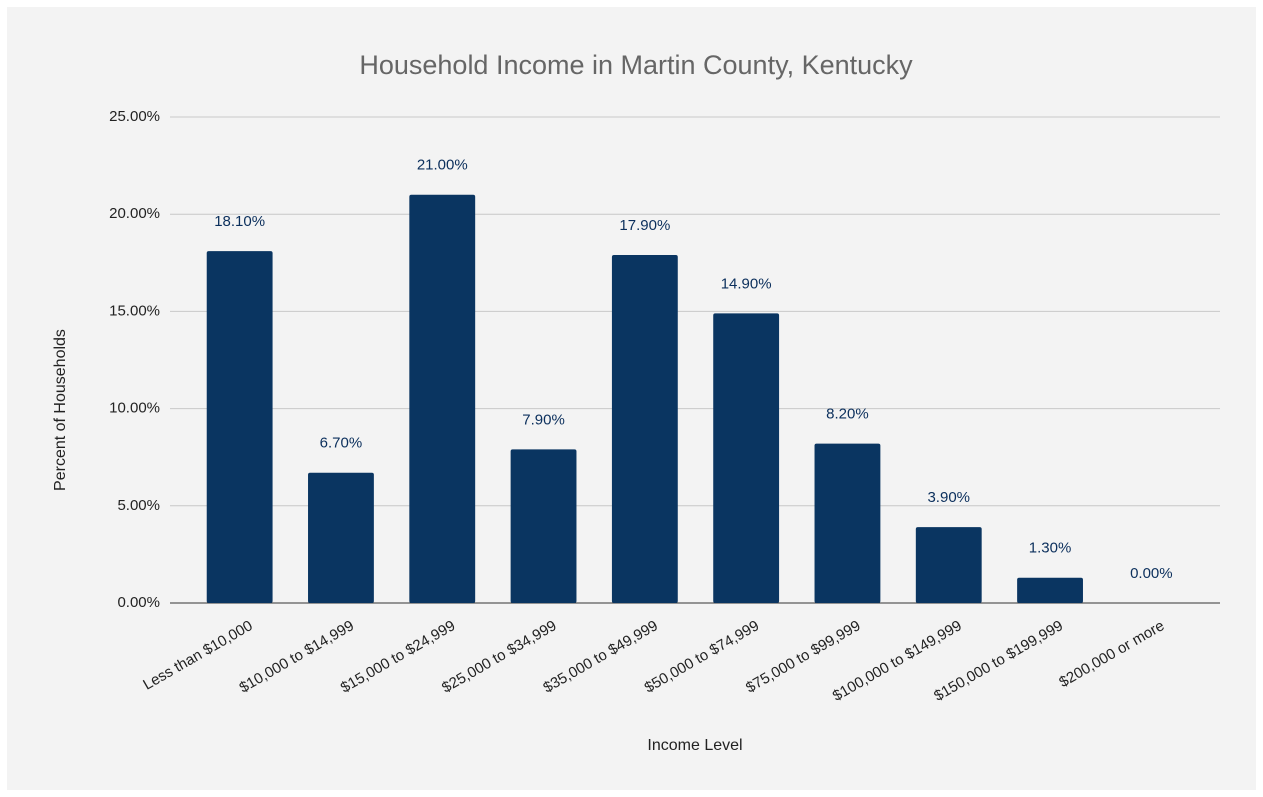 The width and height of the screenshot is (1263, 797). Describe the element at coordinates (134, 116) in the screenshot. I see `y-tick-label: 25.00%` at that location.